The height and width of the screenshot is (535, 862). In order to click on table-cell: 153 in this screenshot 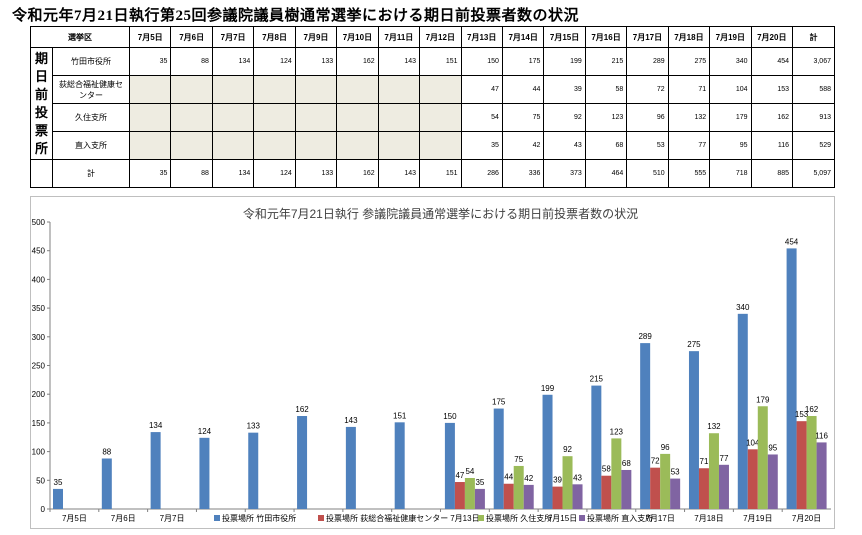, I will do `click(772, 89)`.